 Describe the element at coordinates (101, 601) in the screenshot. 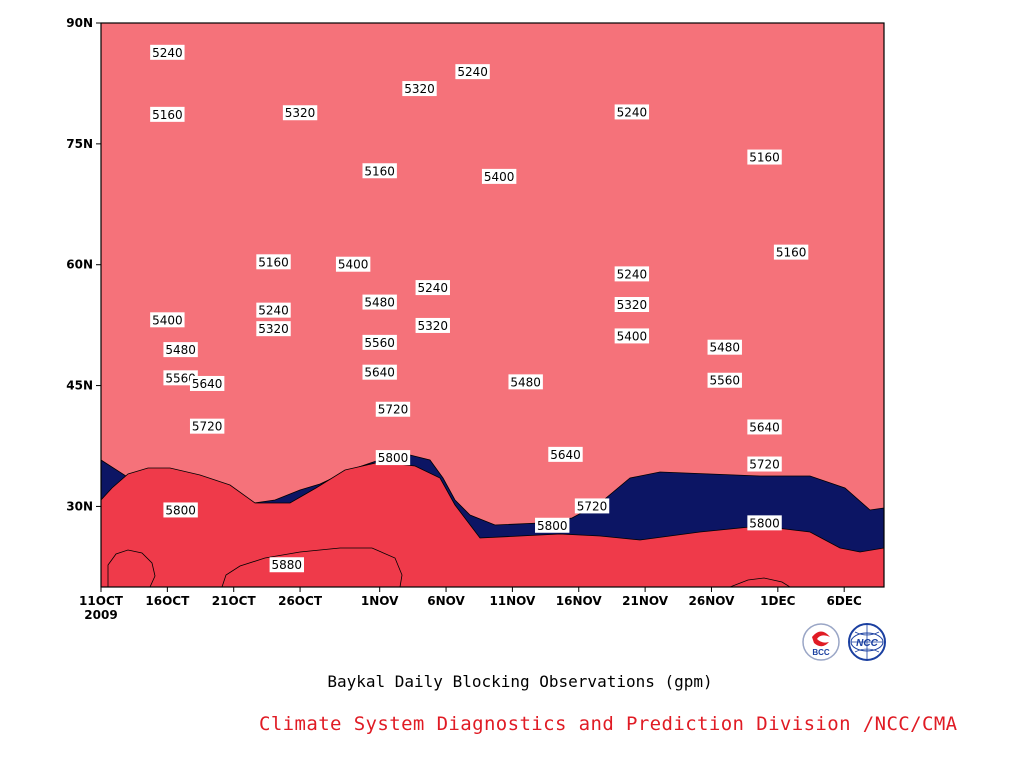

I see `x-tick-label: 11OCT` at that location.